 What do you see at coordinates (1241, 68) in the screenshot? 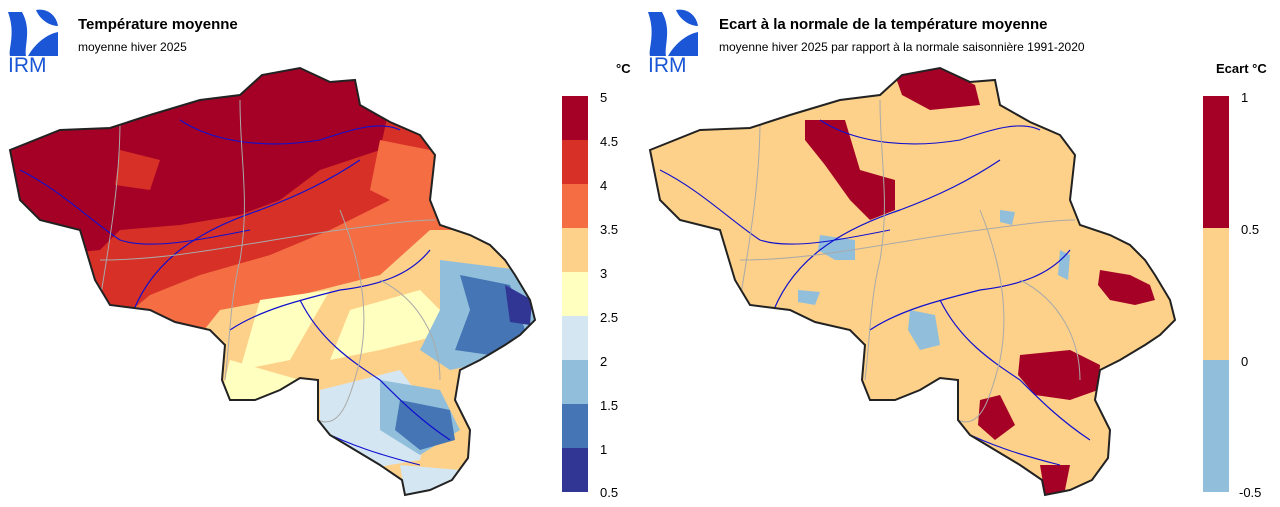
I see `legend-unit: Ecart °C` at bounding box center [1241, 68].